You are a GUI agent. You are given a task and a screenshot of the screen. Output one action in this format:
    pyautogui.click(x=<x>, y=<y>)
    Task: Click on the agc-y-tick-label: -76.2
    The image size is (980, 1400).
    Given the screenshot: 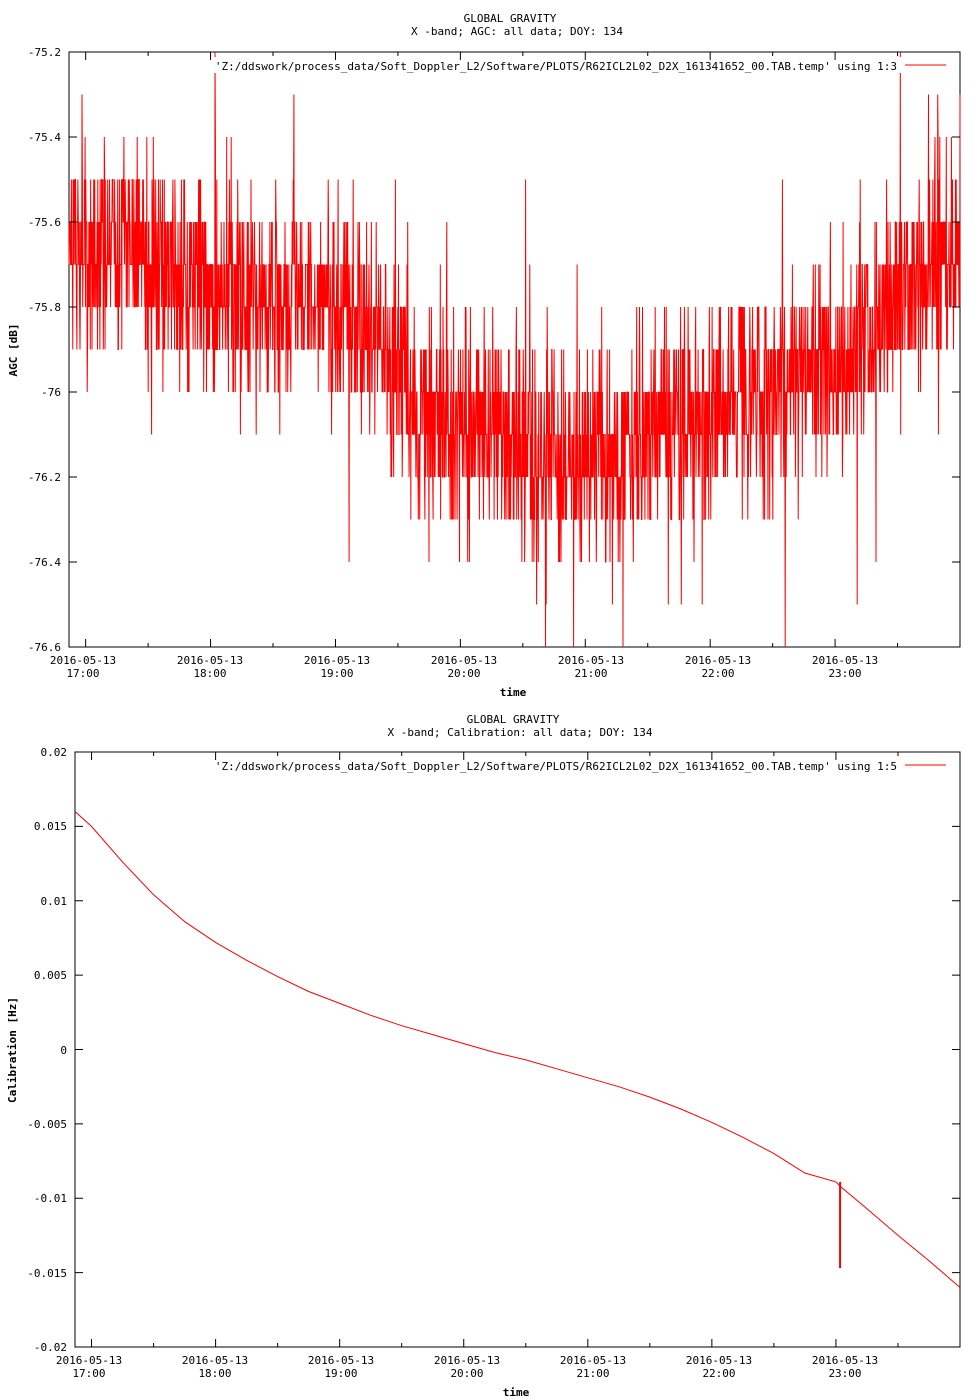 What is the action you would take?
    pyautogui.click(x=44, y=477)
    